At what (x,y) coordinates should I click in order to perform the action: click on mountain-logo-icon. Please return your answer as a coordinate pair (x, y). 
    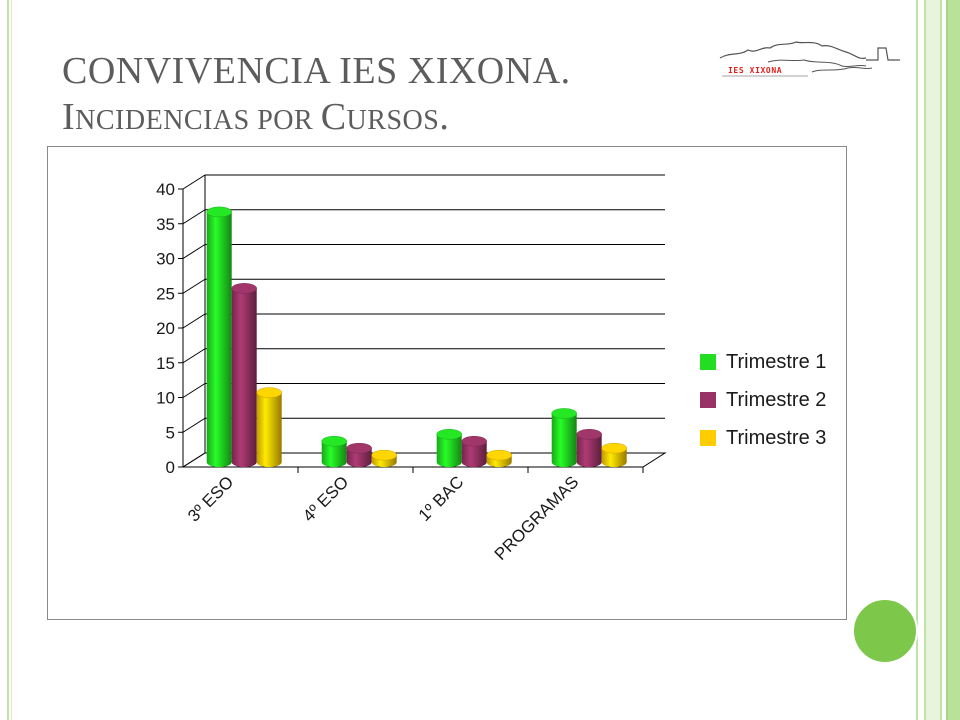
    Looking at the image, I should click on (809, 59).